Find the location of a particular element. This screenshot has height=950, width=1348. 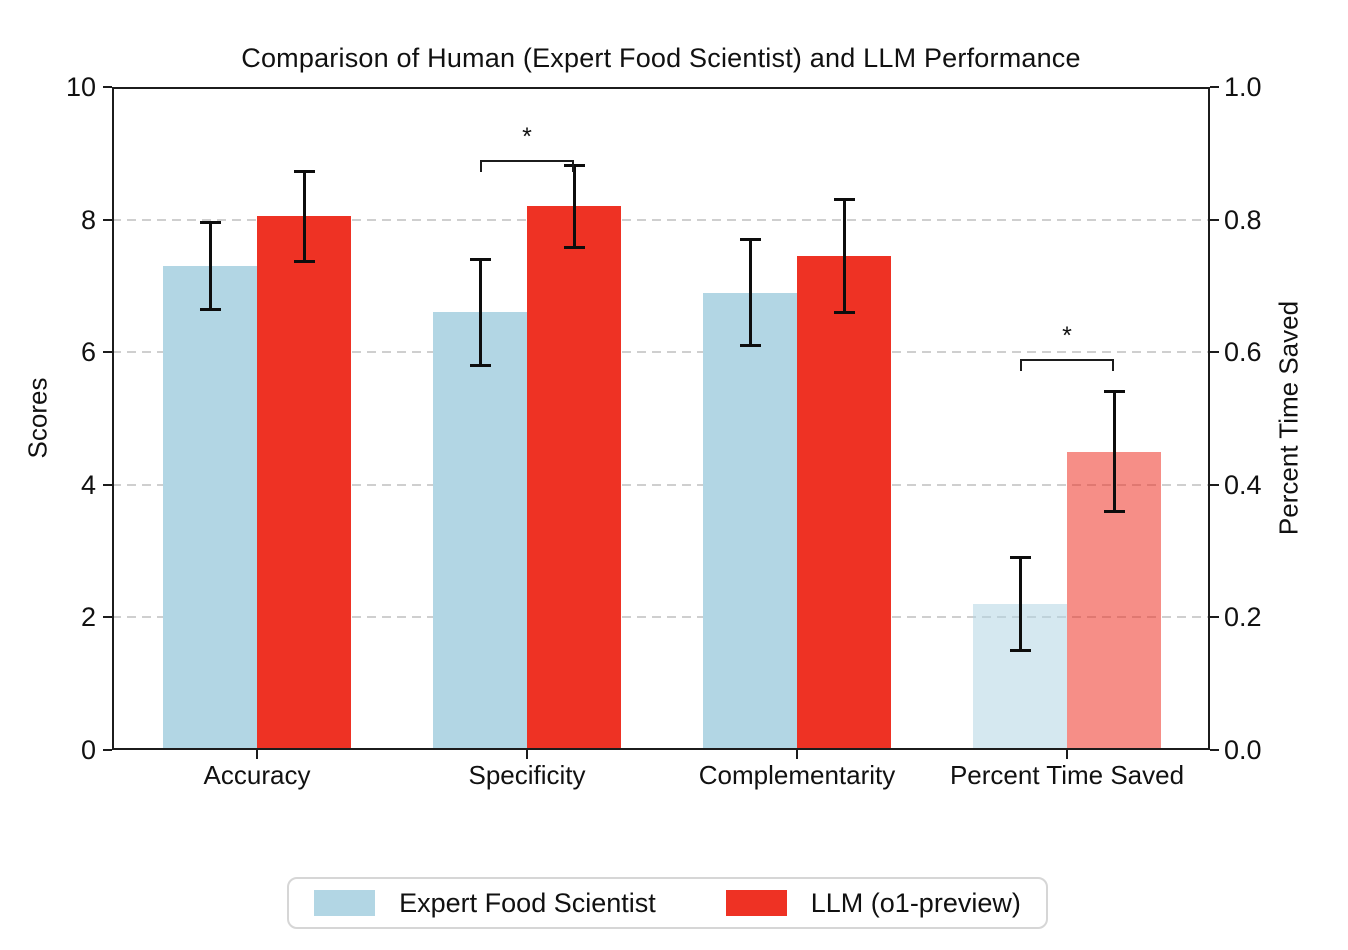

bar-llm-o1-preview--complementarity is located at coordinates (844, 503).